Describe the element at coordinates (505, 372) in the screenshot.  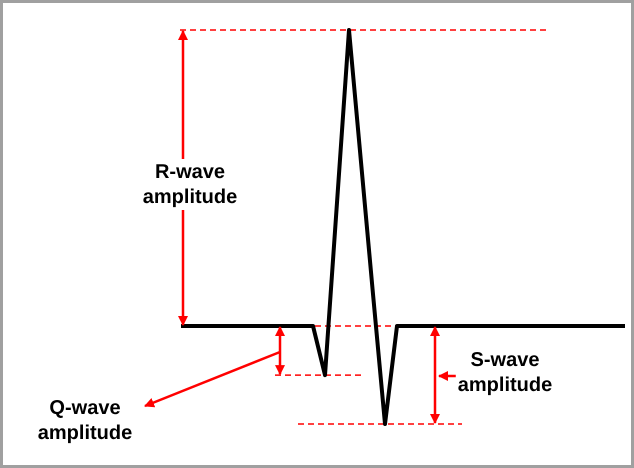
I see `annotation: S-wave amplitude` at that location.